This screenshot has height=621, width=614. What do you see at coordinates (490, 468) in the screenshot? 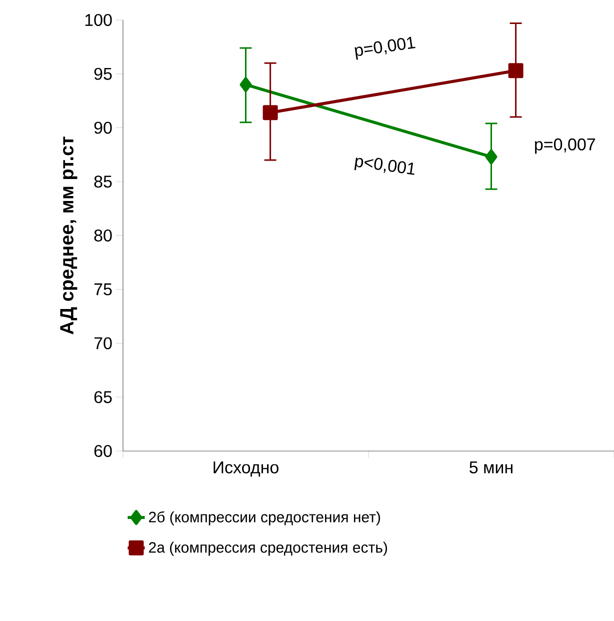
I see `x-tick-label: 5 мин` at bounding box center [490, 468].